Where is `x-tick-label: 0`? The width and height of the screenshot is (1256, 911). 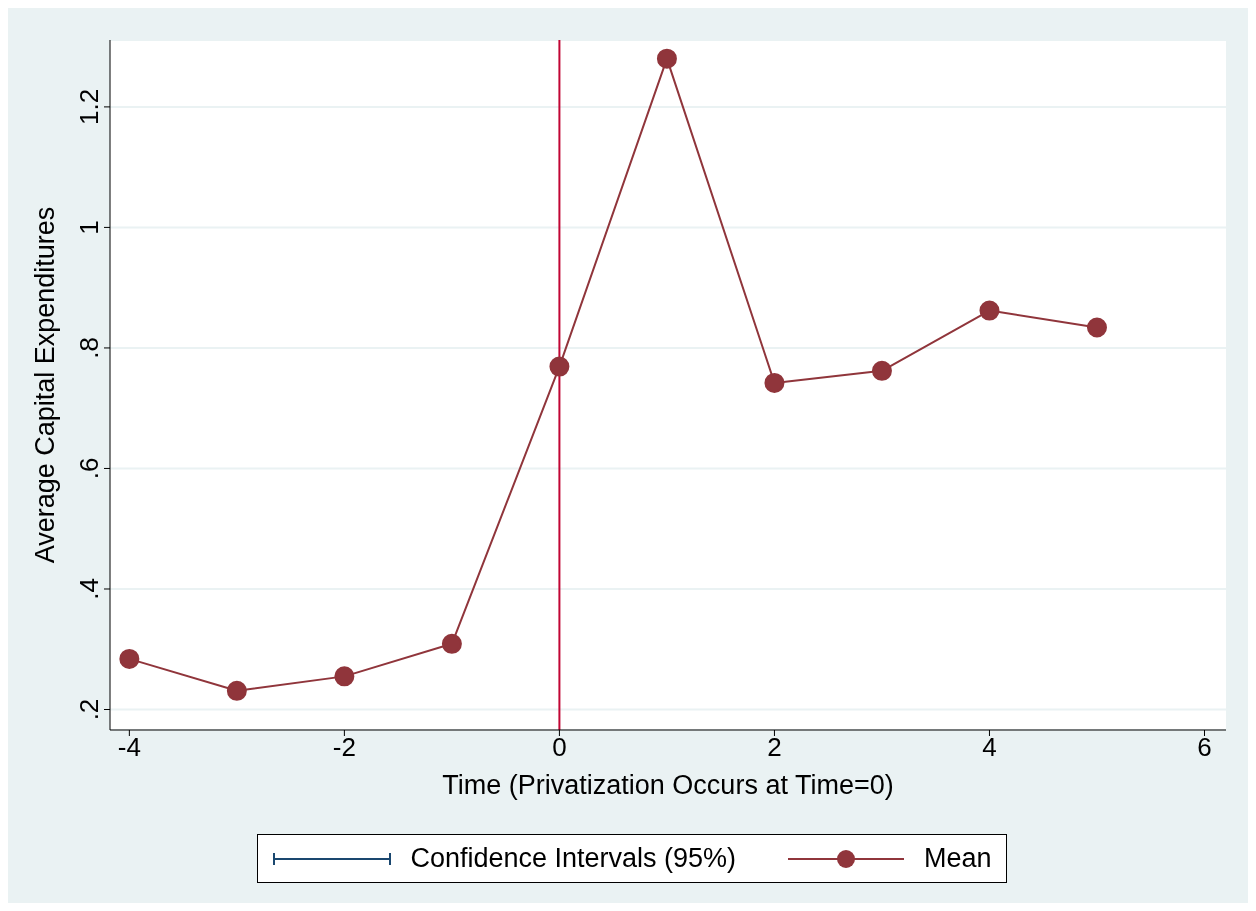
x-tick-label: 0 is located at coordinates (559, 747).